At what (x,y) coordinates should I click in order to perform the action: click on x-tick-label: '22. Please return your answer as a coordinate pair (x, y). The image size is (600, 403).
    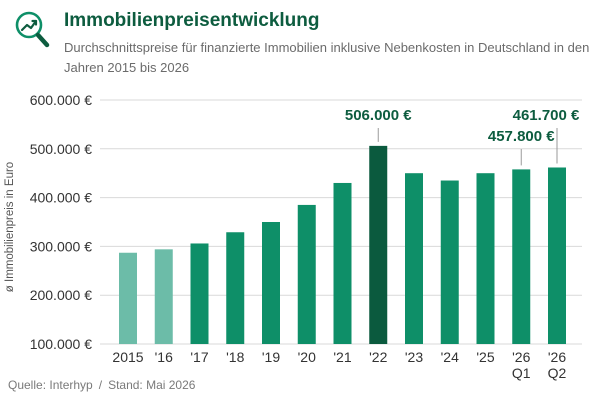
    Looking at the image, I should click on (378, 357).